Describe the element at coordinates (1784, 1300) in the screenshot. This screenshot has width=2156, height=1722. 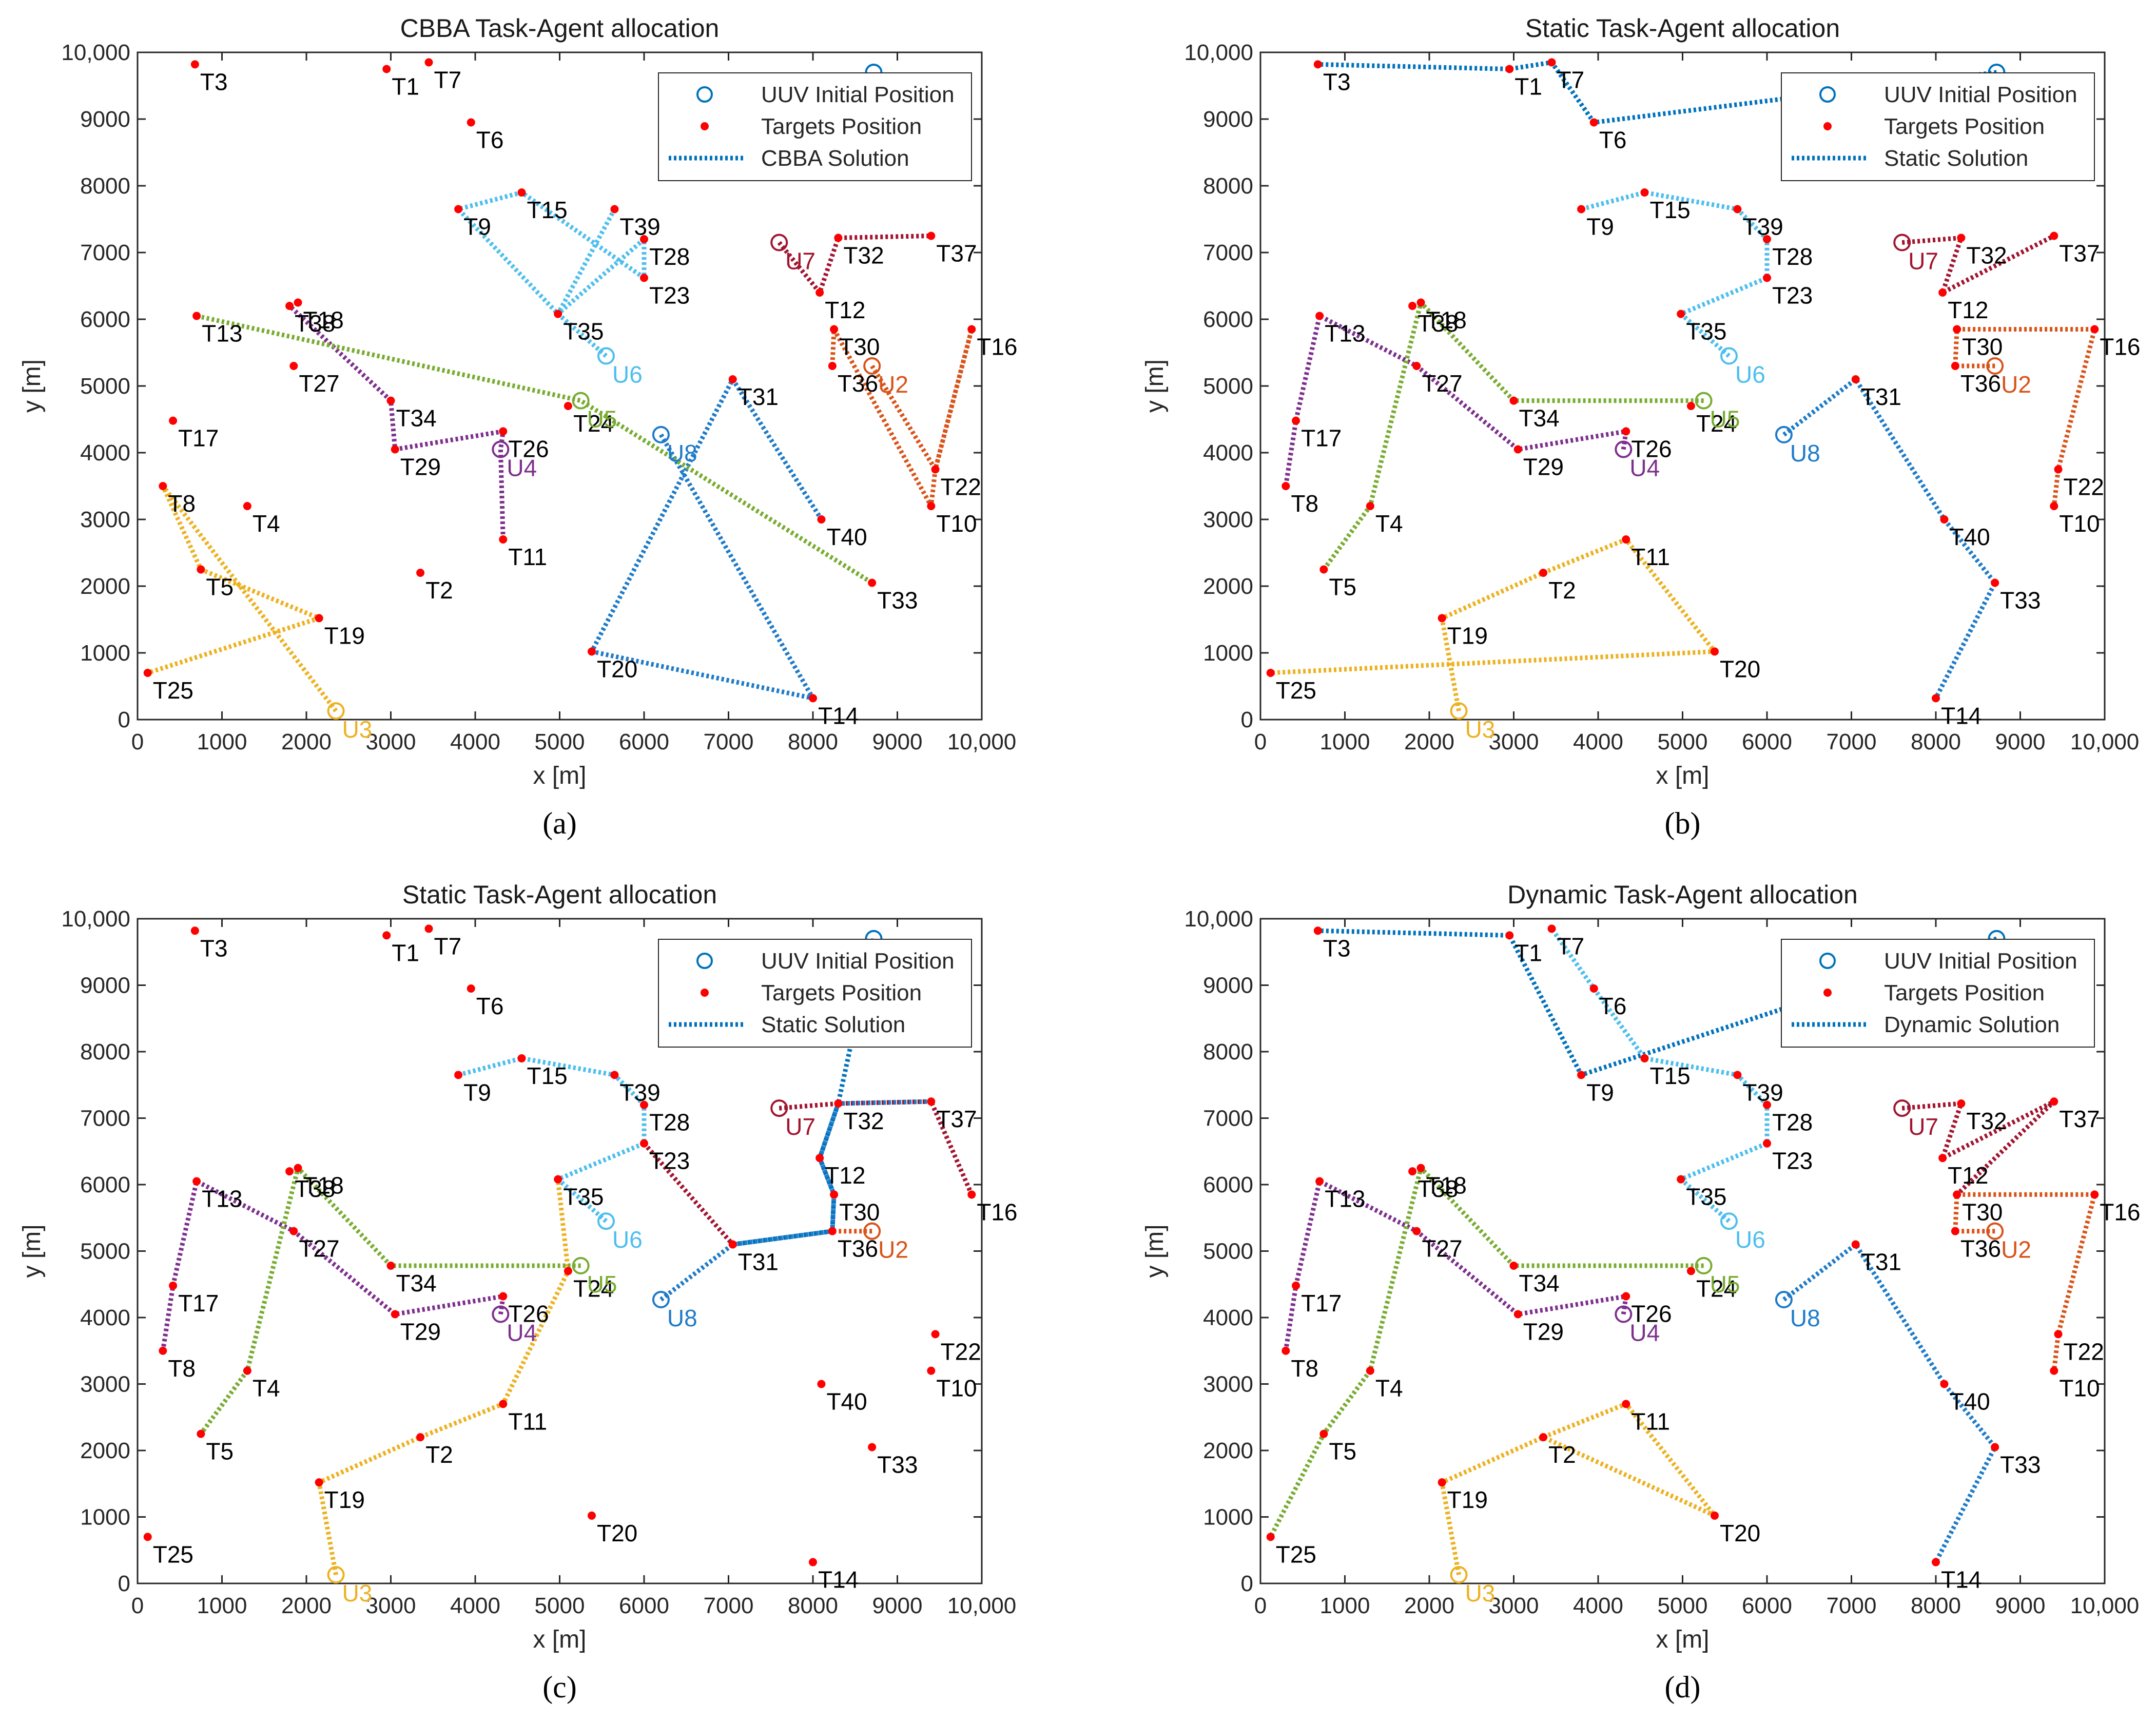
I see `agent-marker-U8` at that location.